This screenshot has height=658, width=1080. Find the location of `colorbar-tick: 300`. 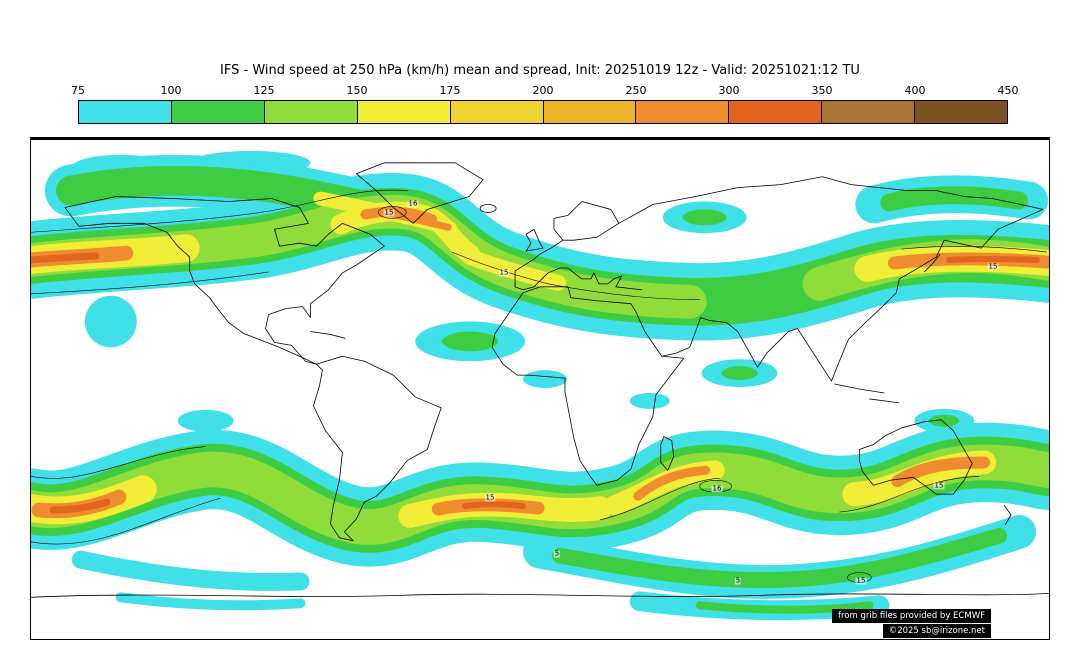

colorbar-tick: 300 is located at coordinates (729, 90).